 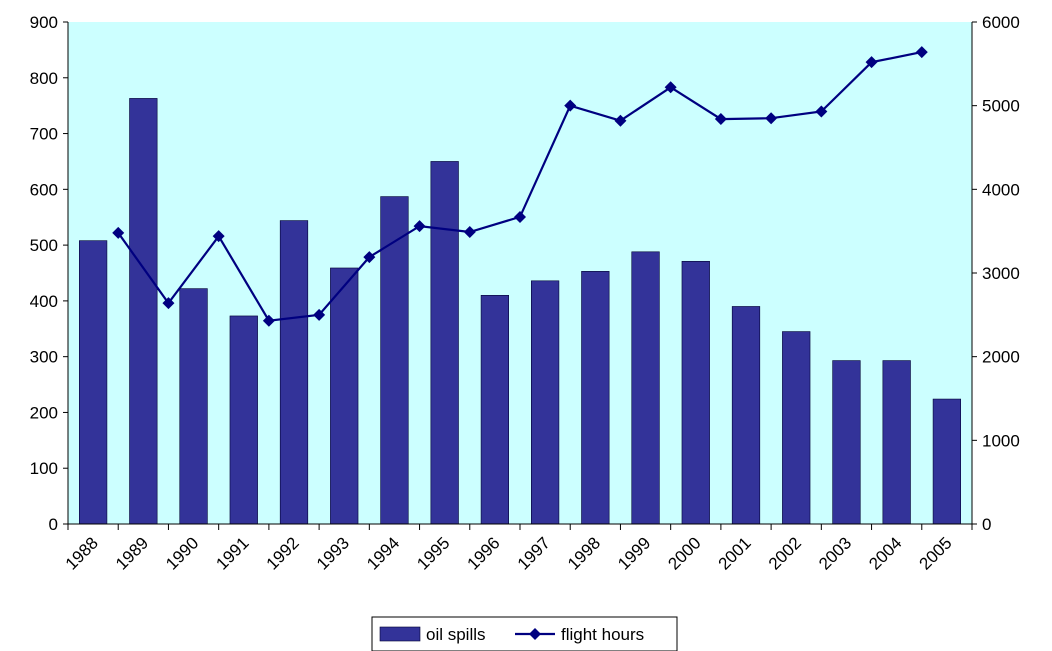 What do you see at coordinates (118, 232) in the screenshot?
I see `point-1989` at bounding box center [118, 232].